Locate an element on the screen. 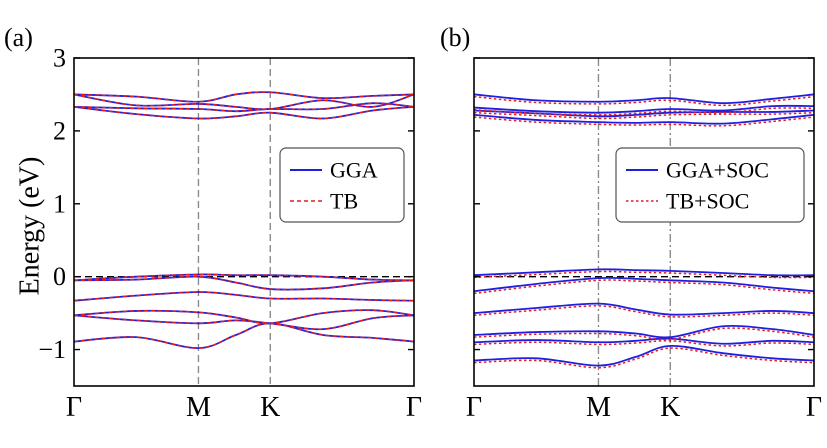 The image size is (827, 448). legend-entry: GGA is located at coordinates (354, 170).